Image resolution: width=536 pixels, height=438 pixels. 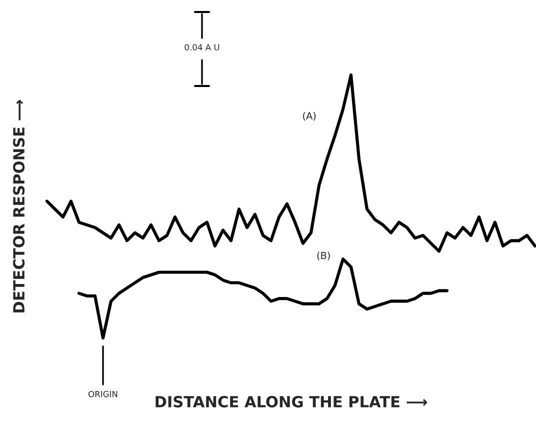 What do you see at coordinates (202, 47) in the screenshot?
I see `text: 0.04 A U` at bounding box center [202, 47].